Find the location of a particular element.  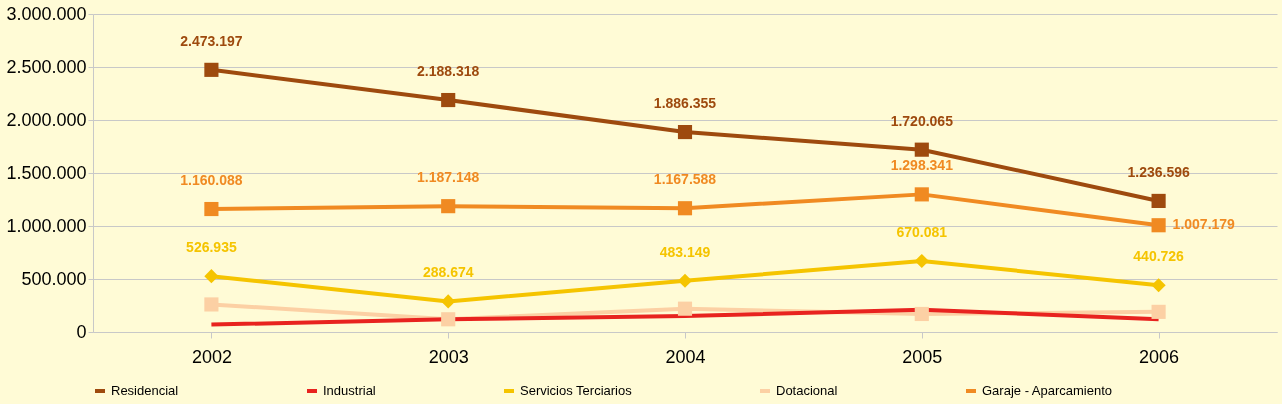

legend-label: Servicios Terciarios is located at coordinates (576, 390).